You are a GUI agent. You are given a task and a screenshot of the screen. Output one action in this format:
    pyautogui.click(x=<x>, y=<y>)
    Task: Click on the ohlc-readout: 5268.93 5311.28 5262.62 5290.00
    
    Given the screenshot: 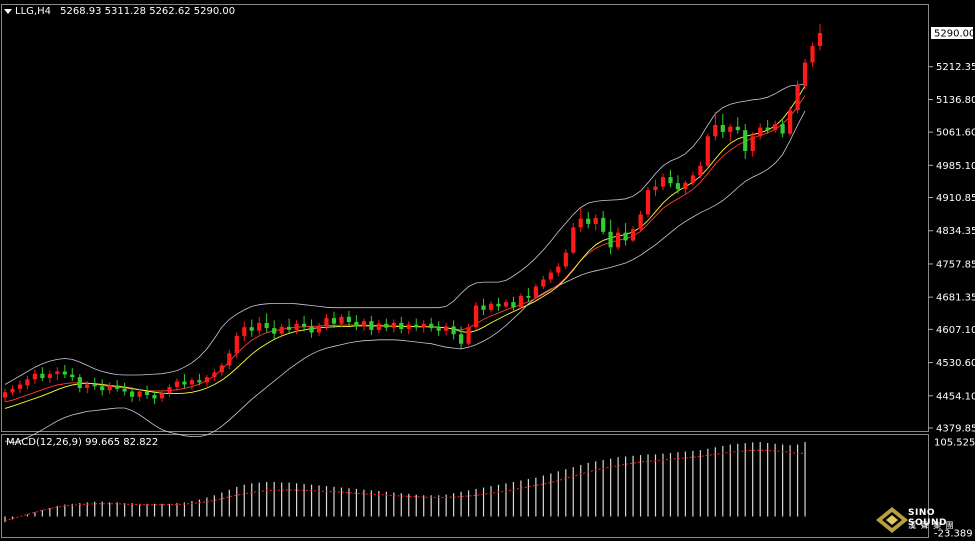 What is the action you would take?
    pyautogui.click(x=148, y=11)
    